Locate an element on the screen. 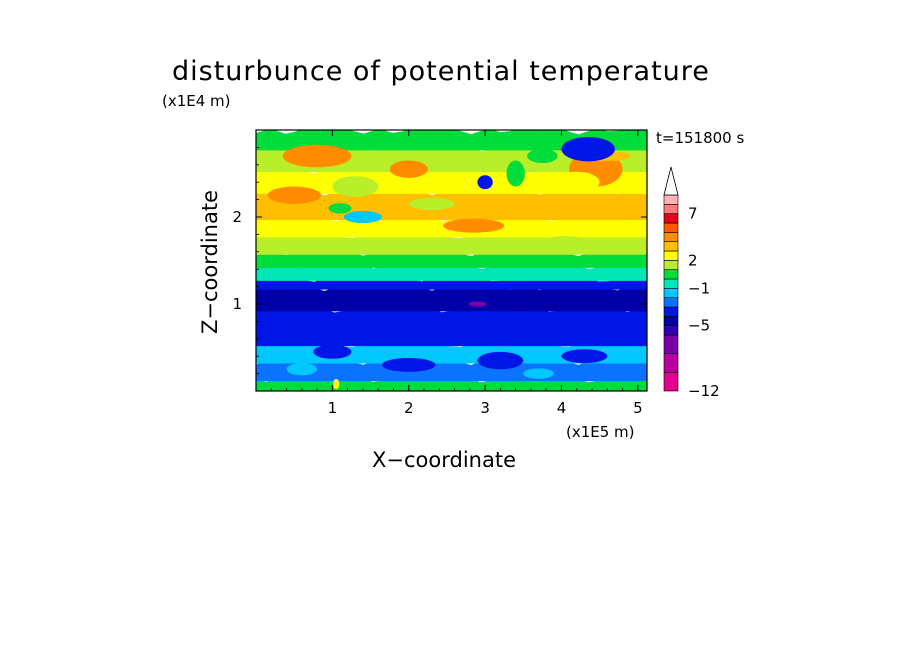 This screenshot has height=654, width=904. x-tick-label: 5 is located at coordinates (638, 408).